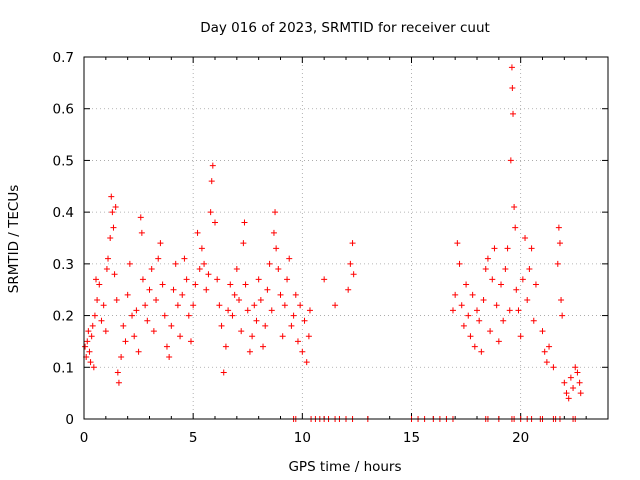 This screenshot has width=640, height=480. I want to click on x-tick-label: 15, so click(411, 438).